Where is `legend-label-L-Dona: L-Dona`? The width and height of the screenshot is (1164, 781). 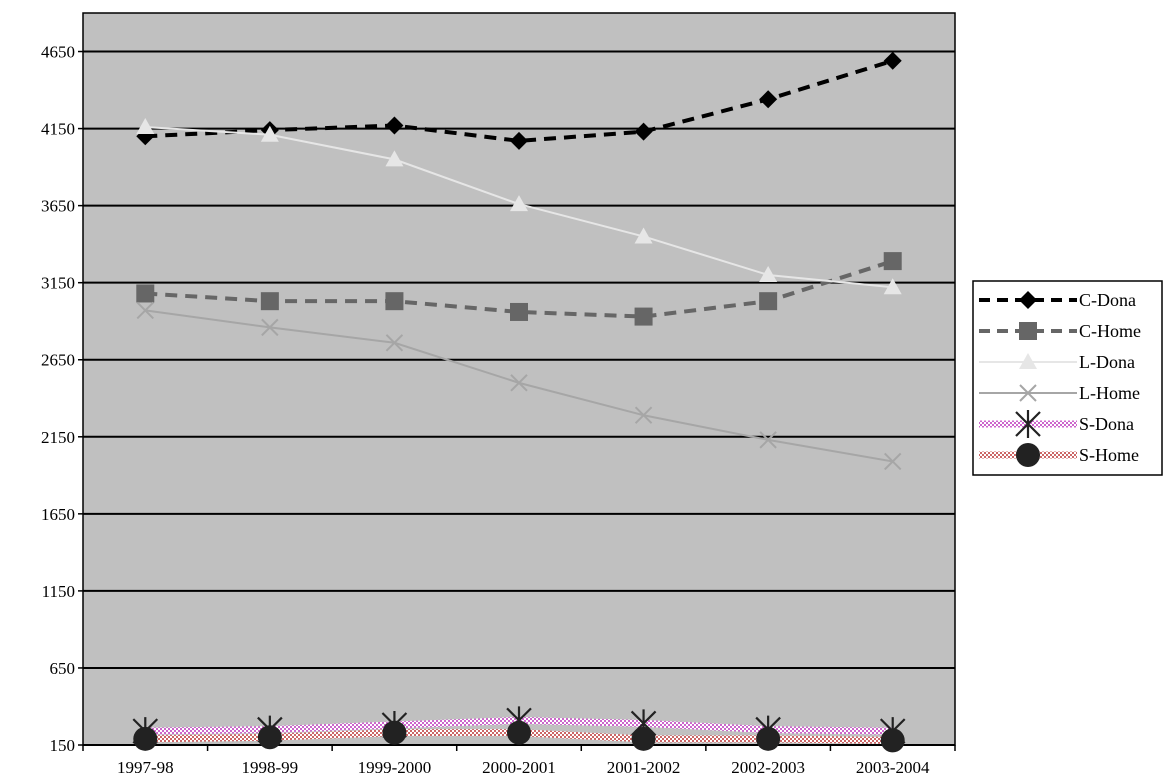 legend-label-L-Dona: L-Dona is located at coordinates (1107, 362).